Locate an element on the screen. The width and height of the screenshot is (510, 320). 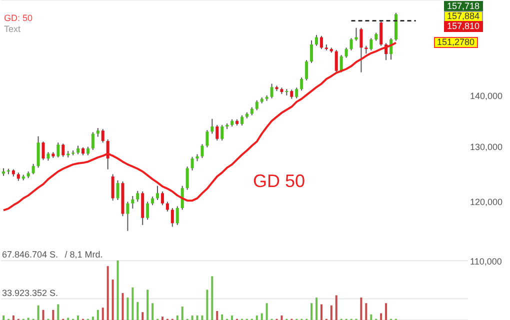
annotation: 151,2780 is located at coordinates (456, 42).